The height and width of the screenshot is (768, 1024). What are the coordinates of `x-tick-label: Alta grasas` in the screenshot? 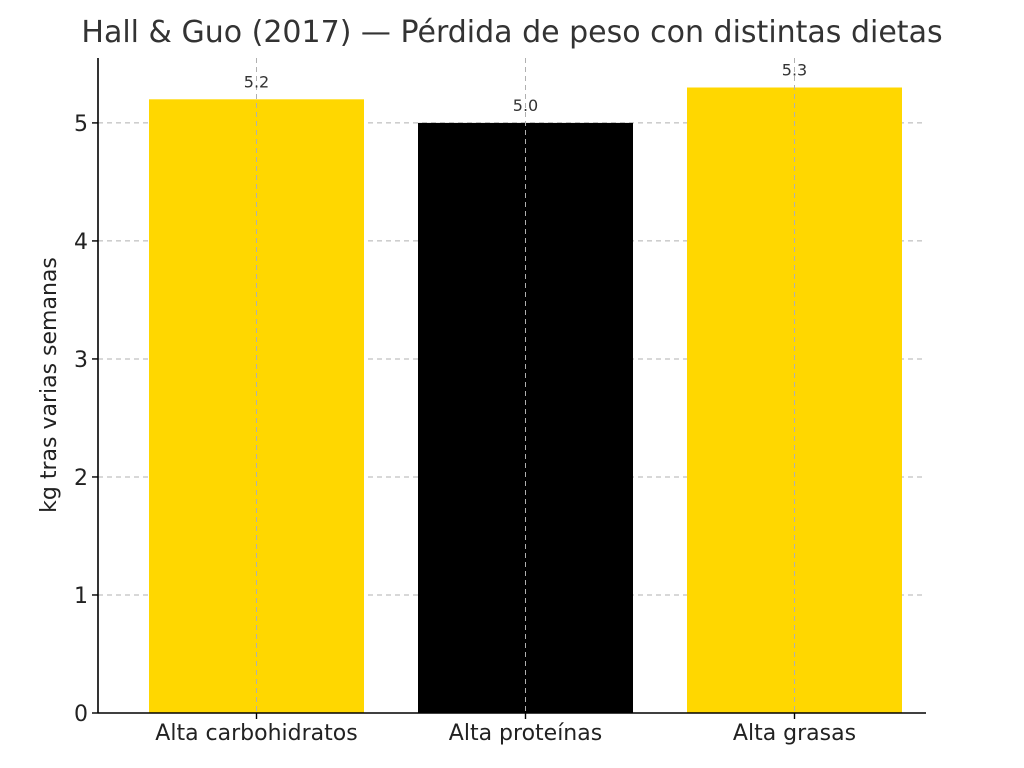 It's located at (794, 733).